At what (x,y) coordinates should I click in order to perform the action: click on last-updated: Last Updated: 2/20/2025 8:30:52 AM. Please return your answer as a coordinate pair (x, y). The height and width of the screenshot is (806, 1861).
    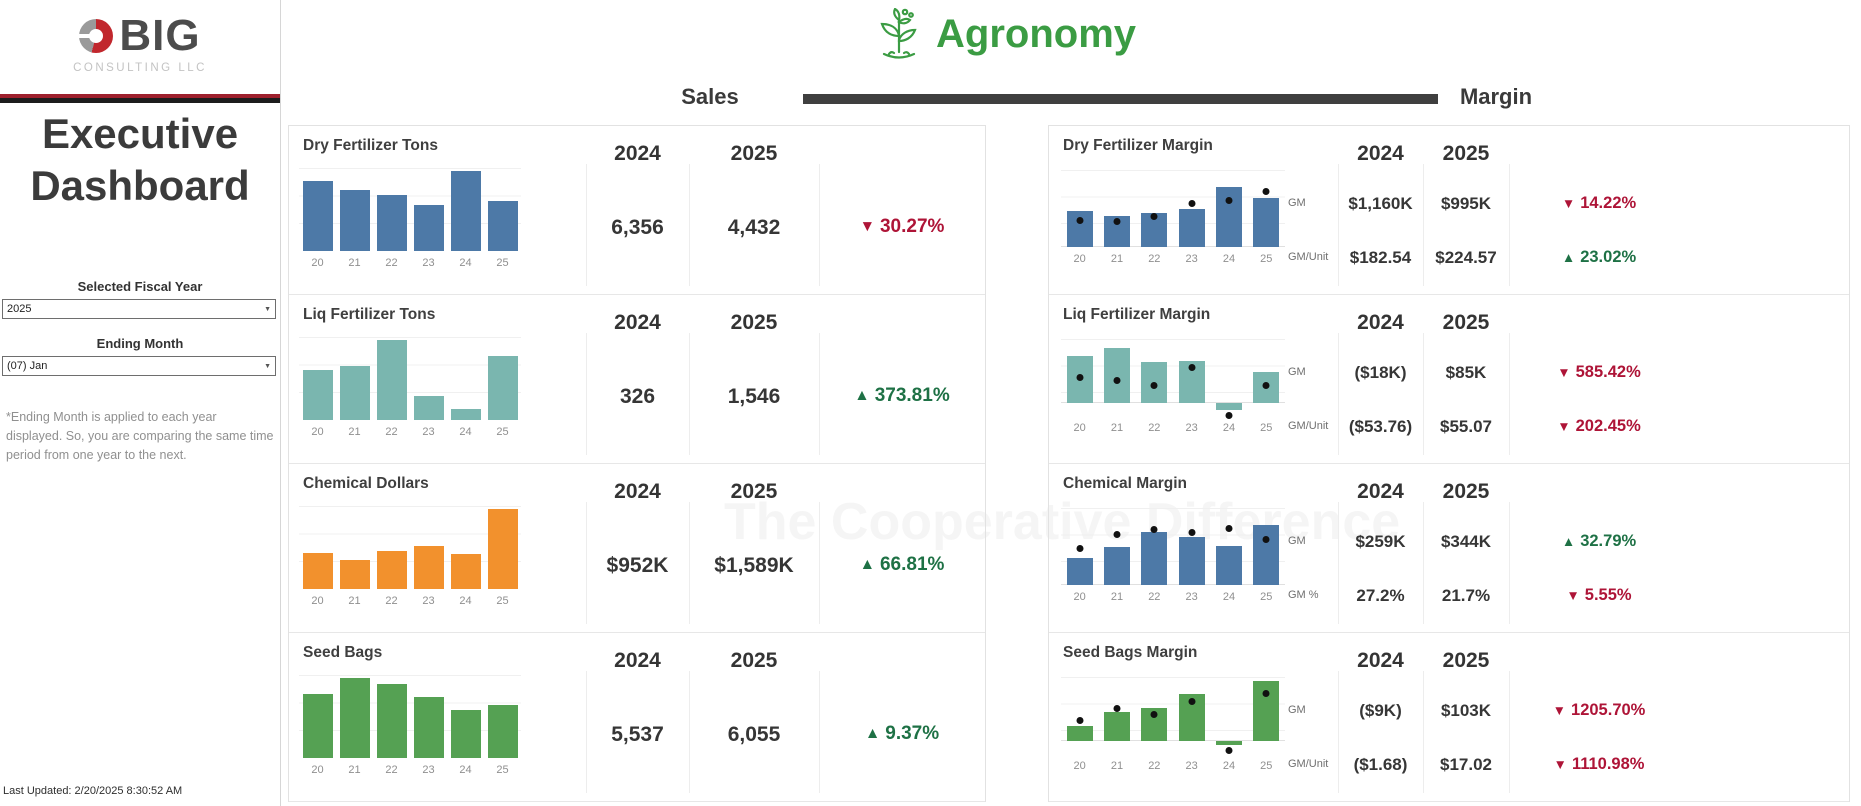
    Looking at the image, I should click on (93, 791).